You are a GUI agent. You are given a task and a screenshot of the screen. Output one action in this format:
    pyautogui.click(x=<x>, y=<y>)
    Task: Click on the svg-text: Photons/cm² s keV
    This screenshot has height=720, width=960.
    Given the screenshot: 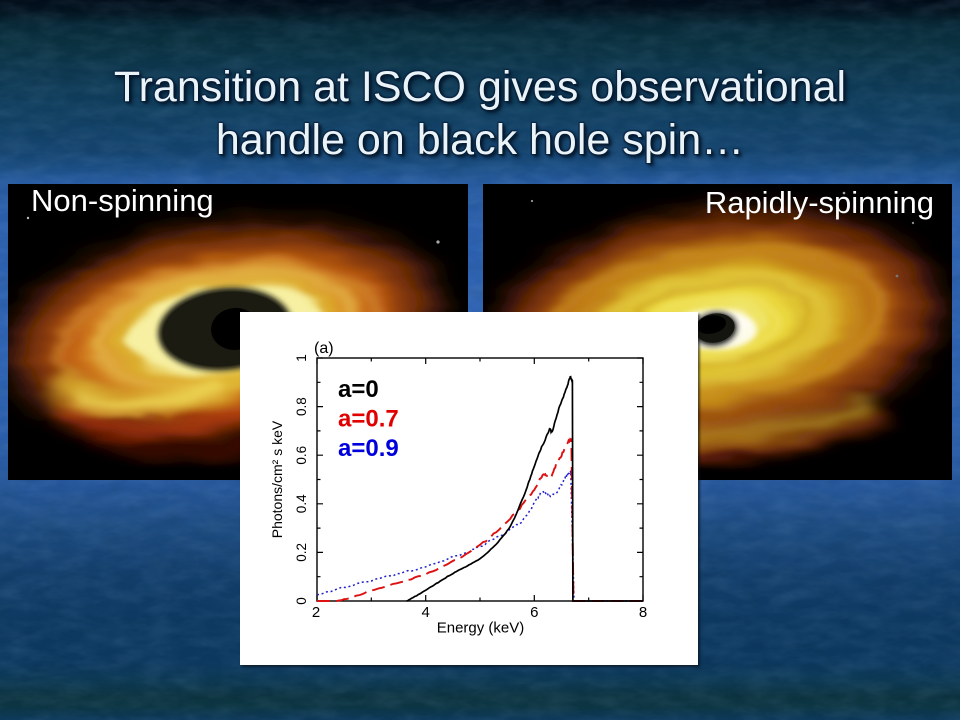 What is the action you would take?
    pyautogui.click(x=277, y=479)
    